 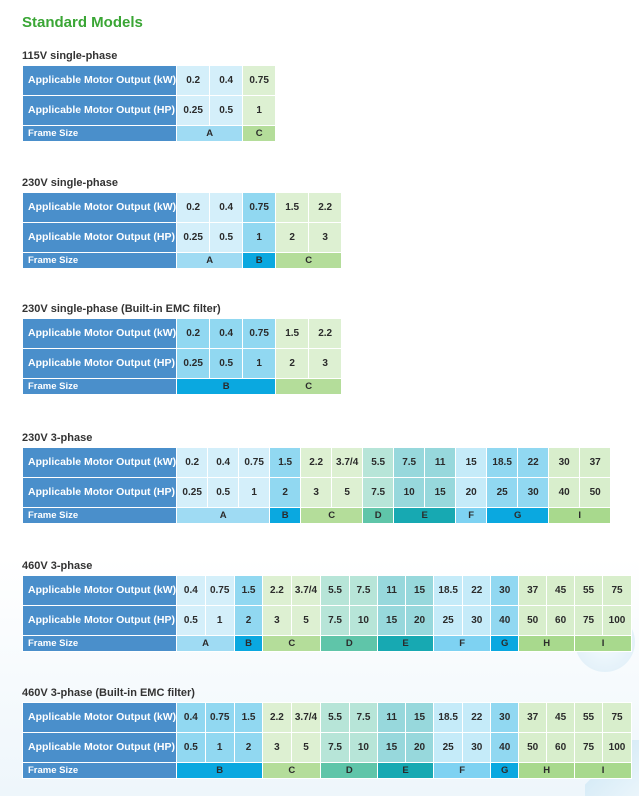 What do you see at coordinates (70, 183) in the screenshot?
I see `section-title: 230V single-phase` at bounding box center [70, 183].